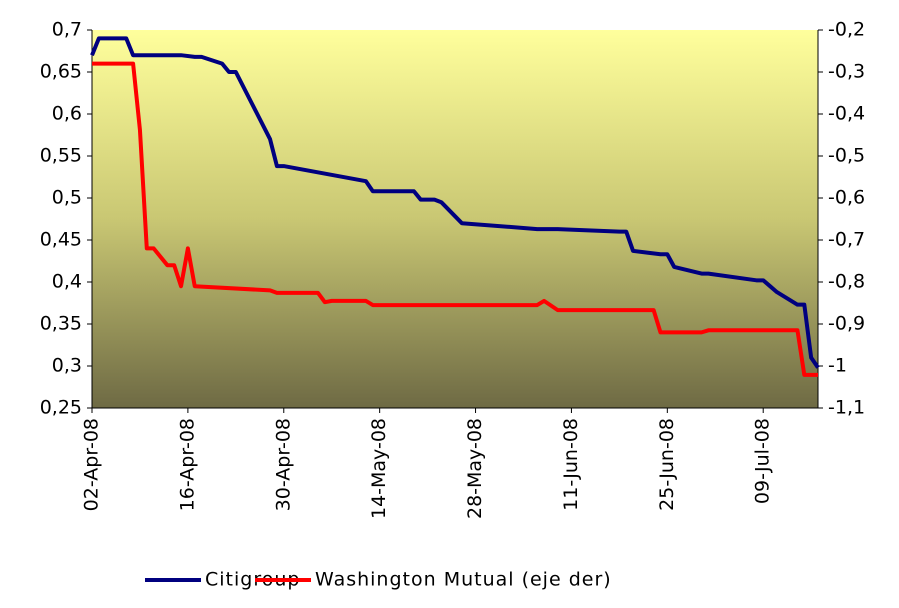 The height and width of the screenshot is (608, 899). Describe the element at coordinates (846, 114) in the screenshot. I see `y2-tick-label: -0,4` at that location.